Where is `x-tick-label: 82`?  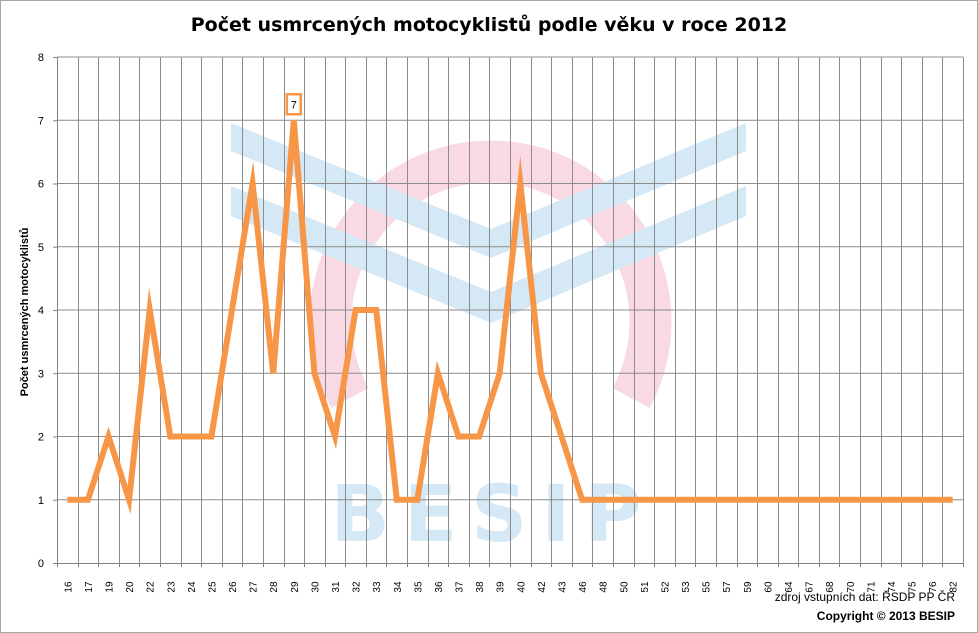
x-tick-label: 82 is located at coordinates (954, 587).